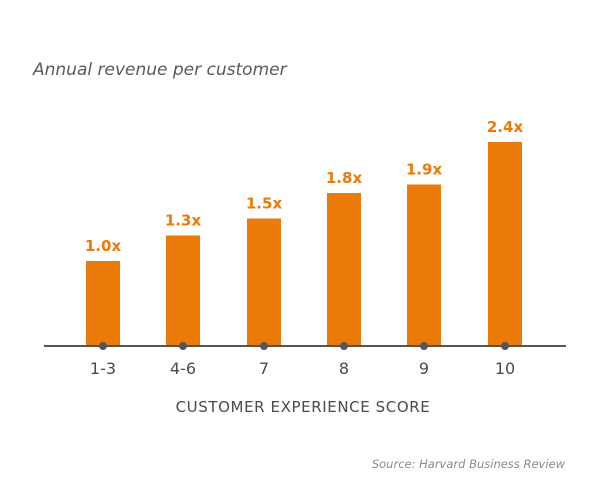 The height and width of the screenshot is (495, 600). Describe the element at coordinates (469, 464) in the screenshot. I see `source-note: Source: Harvard Business Review` at that location.